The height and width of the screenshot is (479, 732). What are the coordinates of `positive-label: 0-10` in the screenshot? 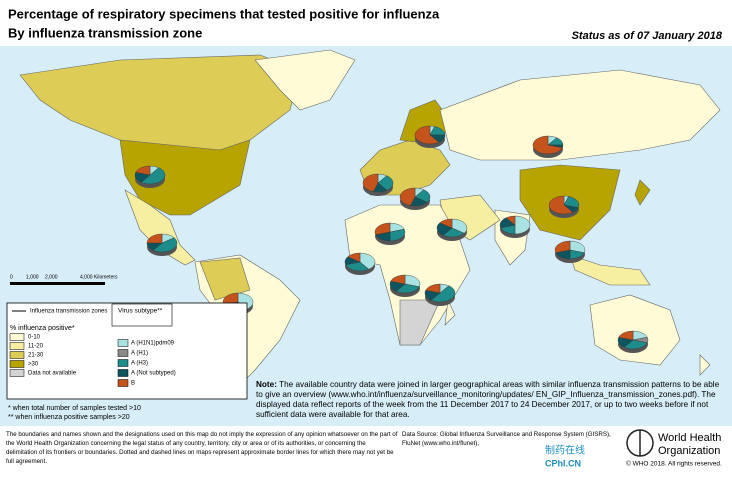 It's located at (34, 338).